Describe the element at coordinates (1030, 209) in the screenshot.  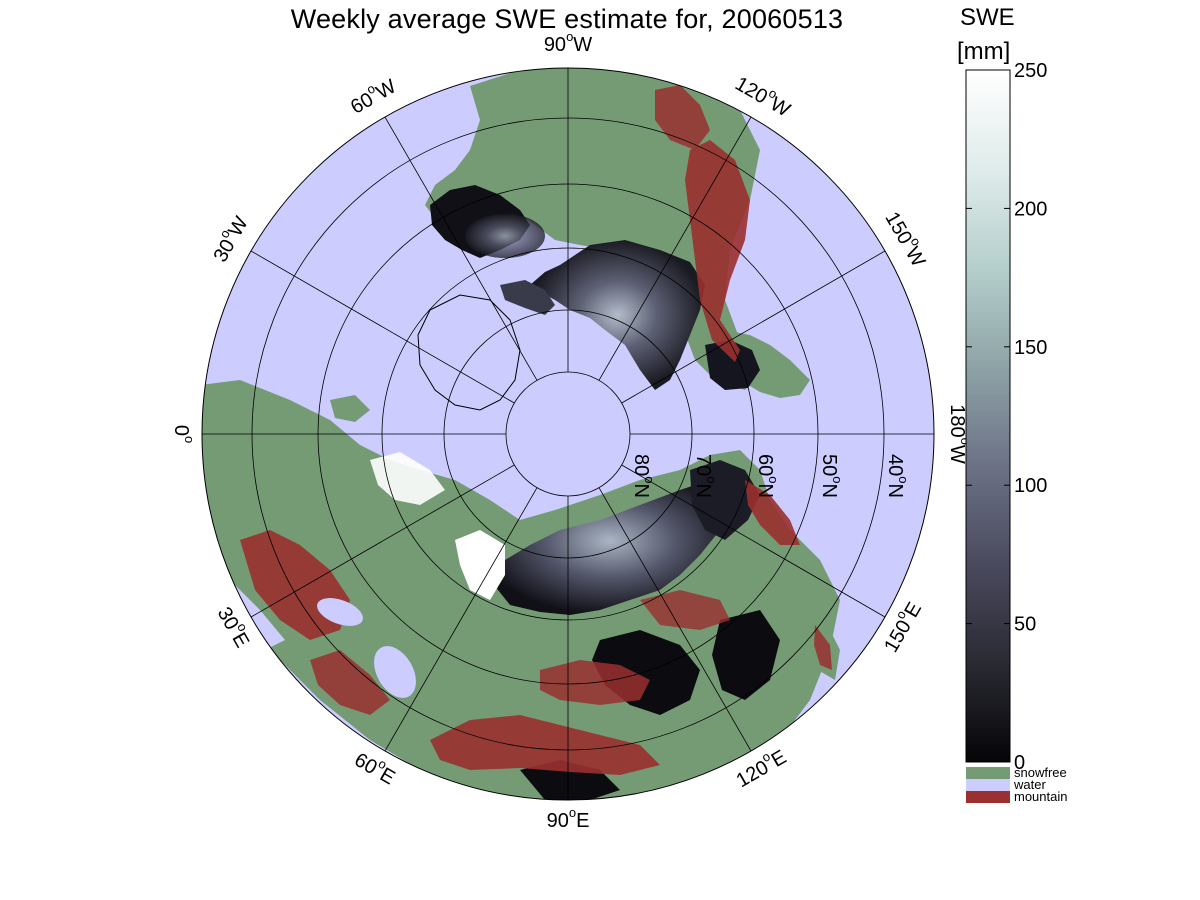
I see `colorbar-tick-label: 200` at that location.